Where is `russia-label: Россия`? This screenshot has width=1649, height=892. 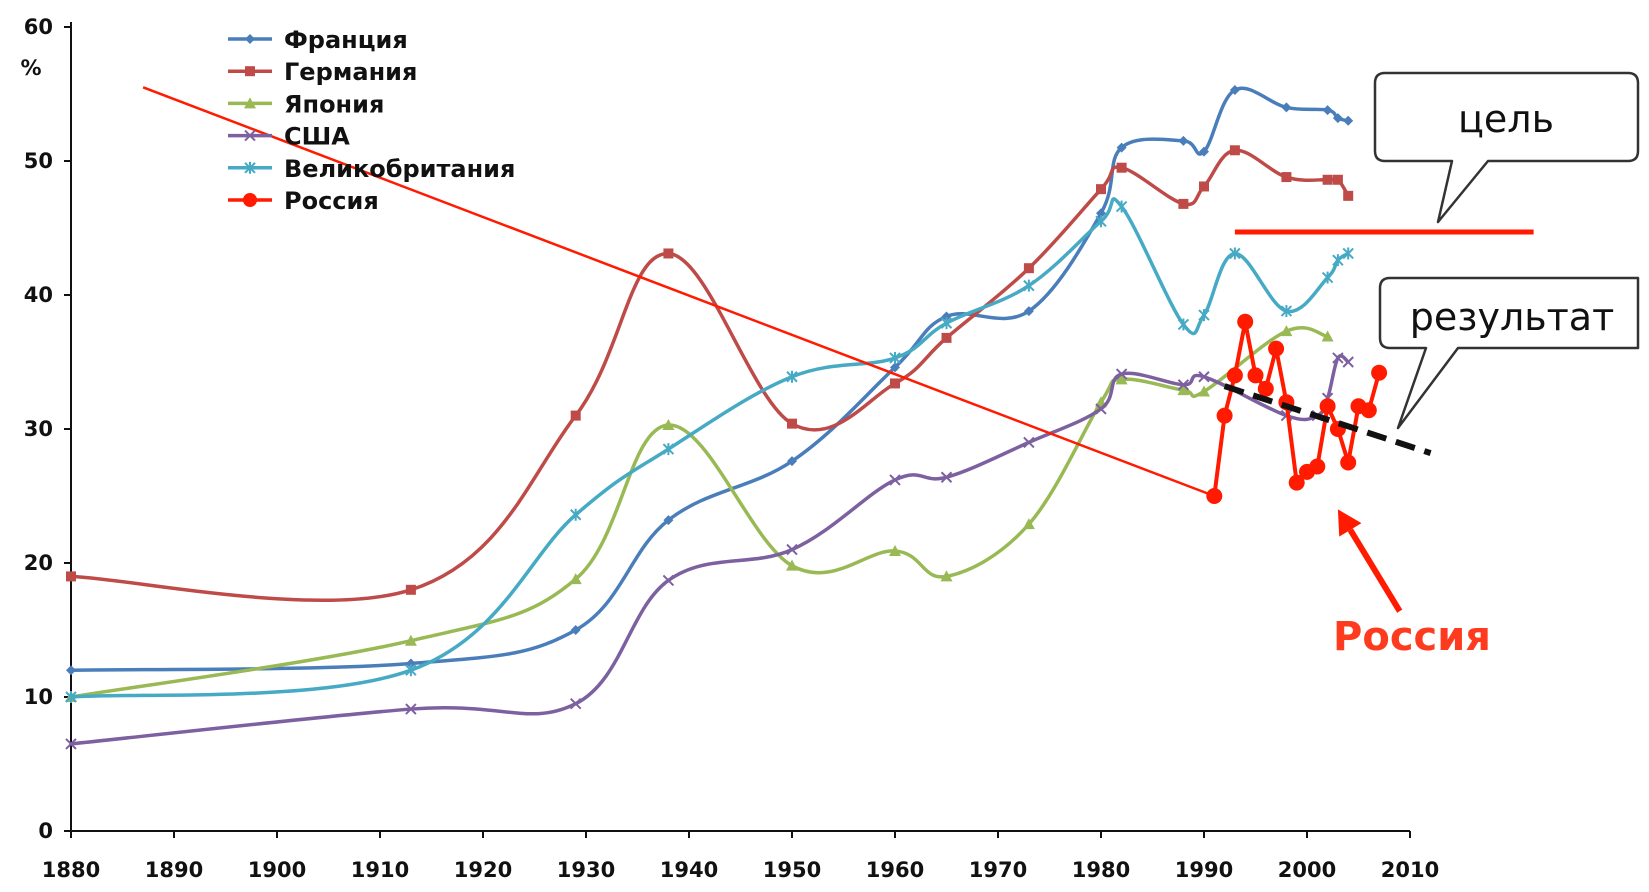
russia-label: Россия is located at coordinates (1412, 637).